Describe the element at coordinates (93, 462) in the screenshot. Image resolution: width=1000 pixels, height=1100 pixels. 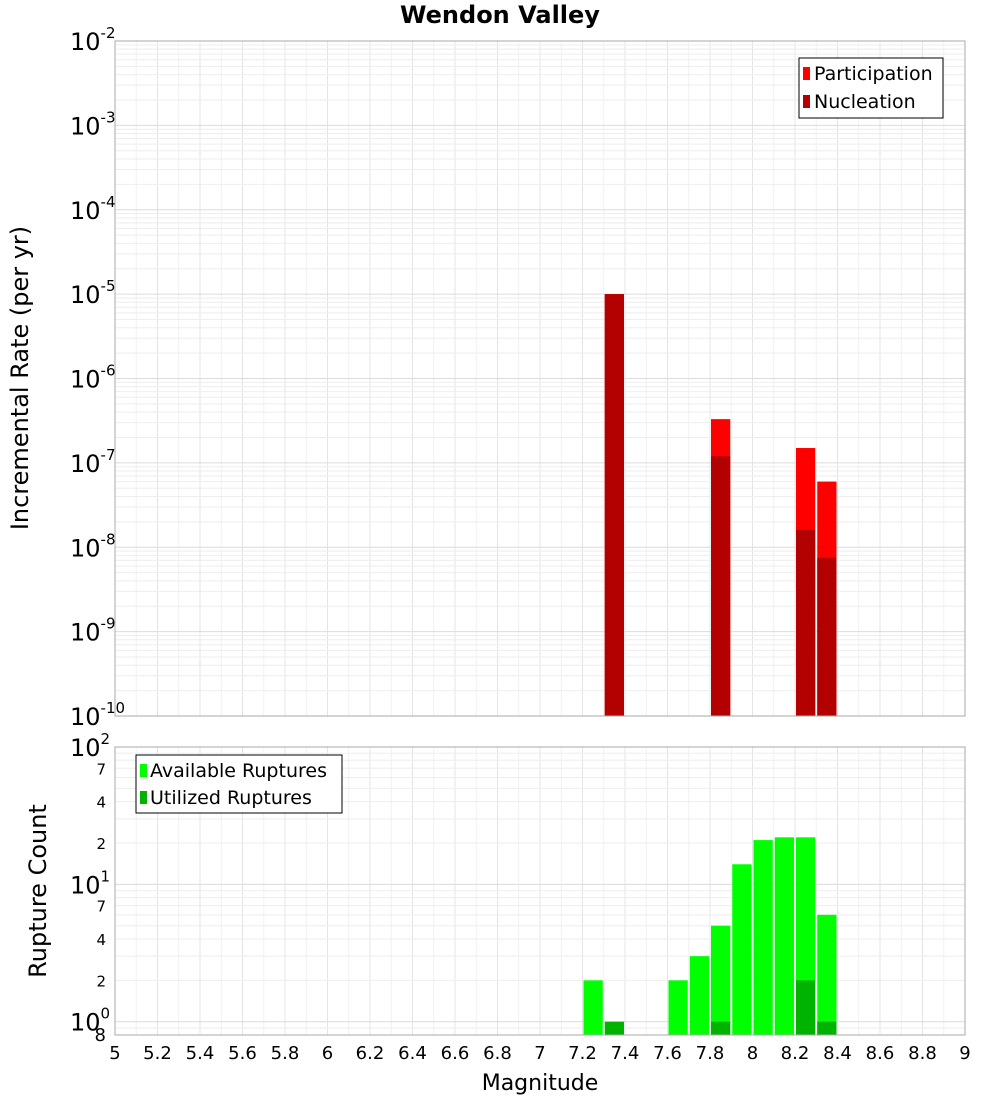
I see `top-y-tick-label: 10⁻⁷` at that location.